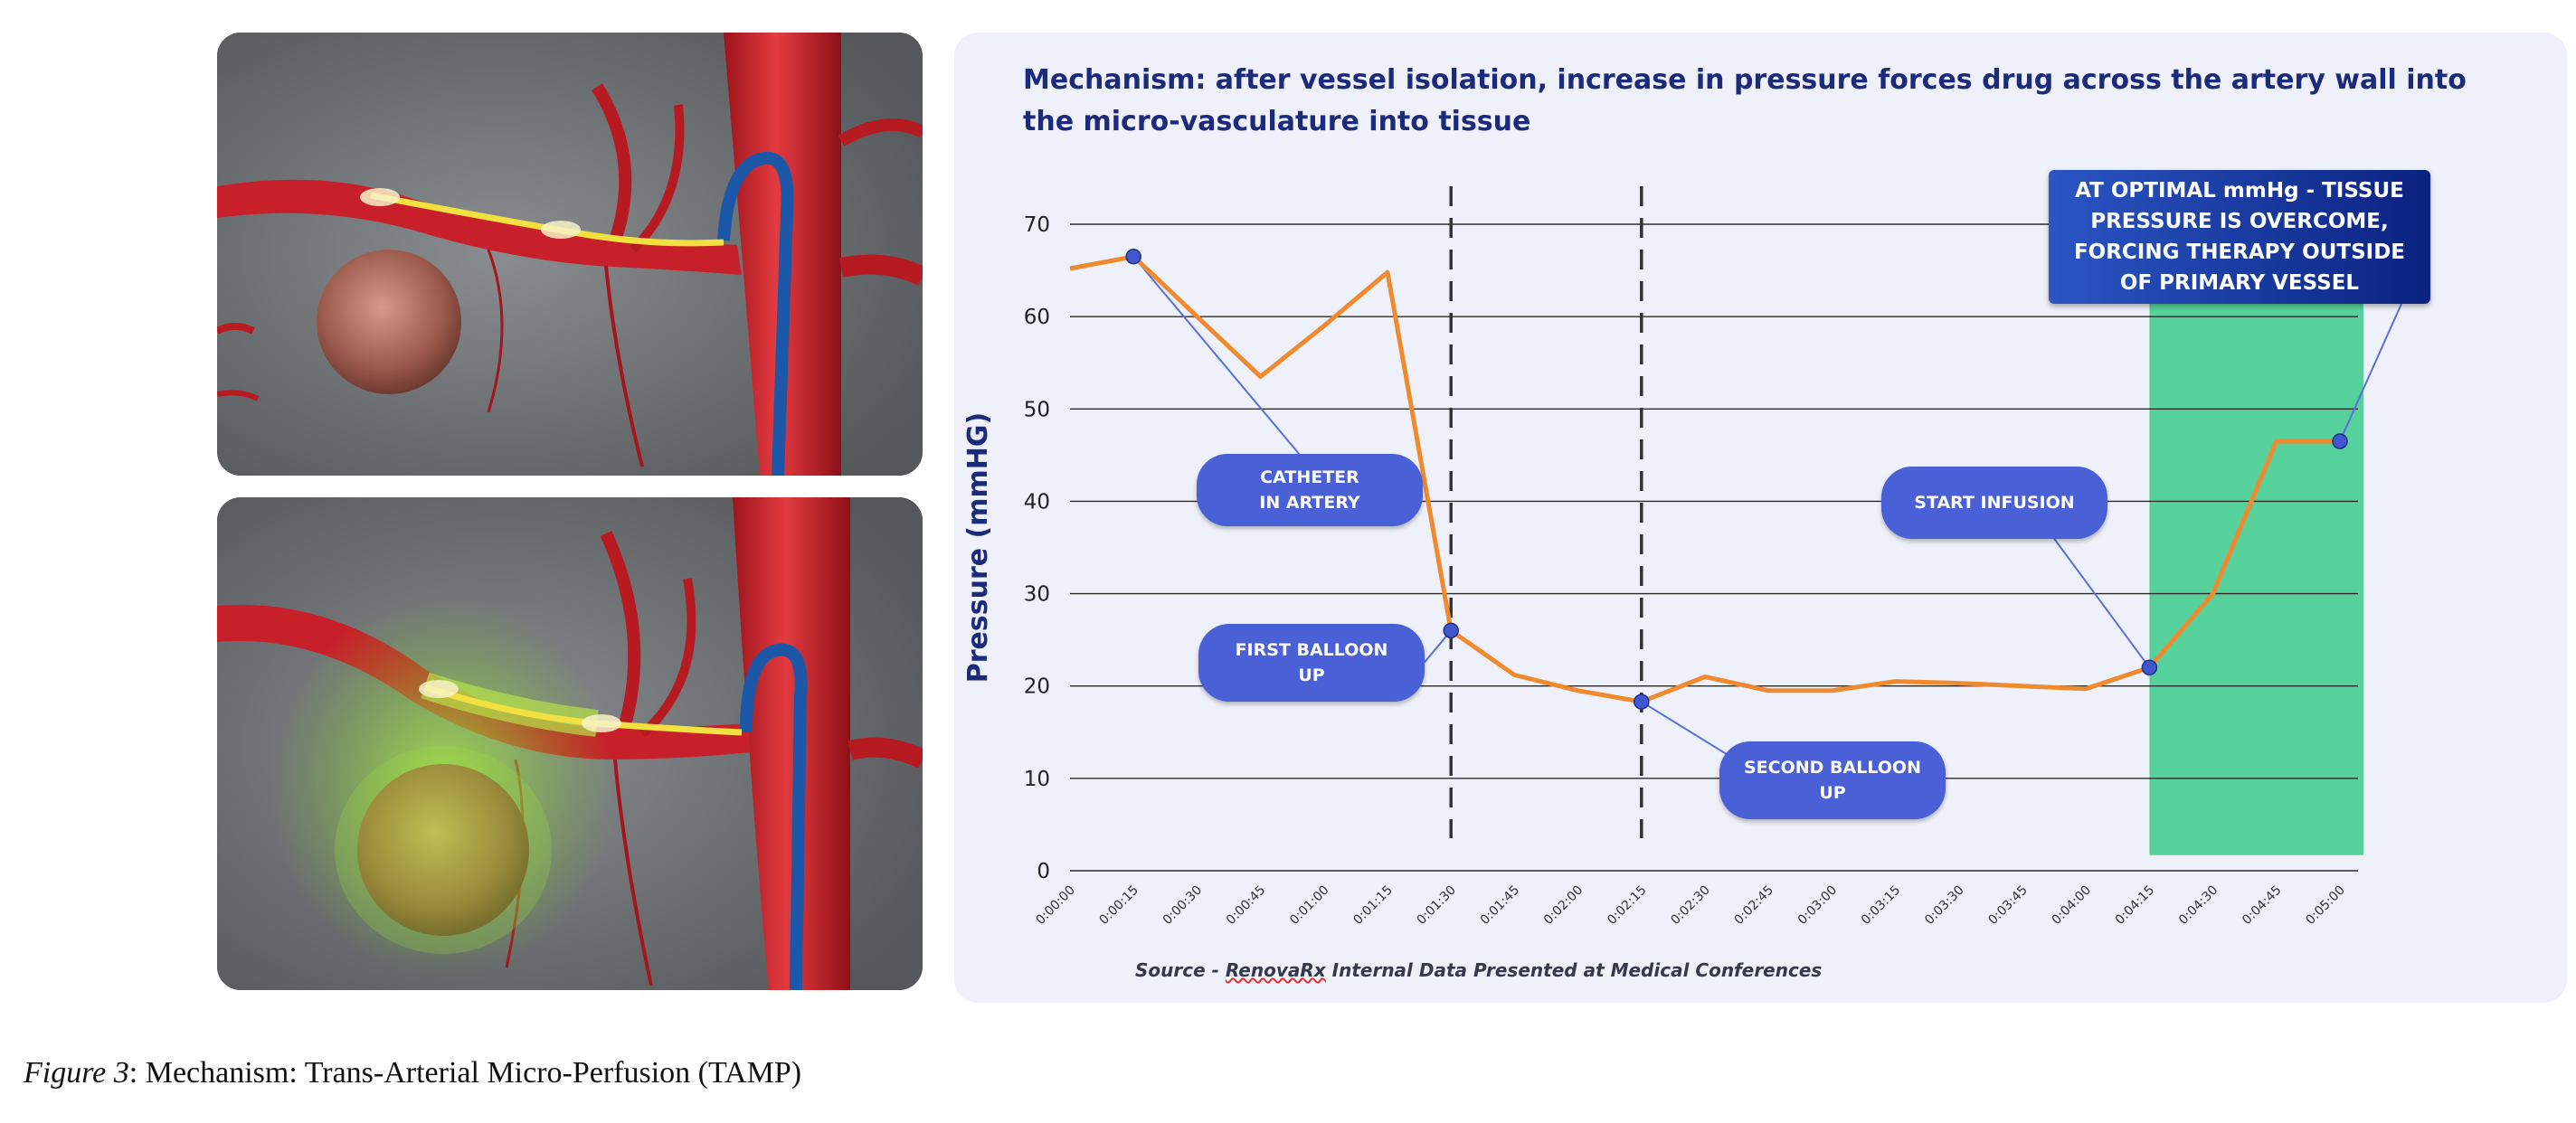 The height and width of the screenshot is (1123, 2576). I want to click on y-tick-label: 20, so click(1037, 687).